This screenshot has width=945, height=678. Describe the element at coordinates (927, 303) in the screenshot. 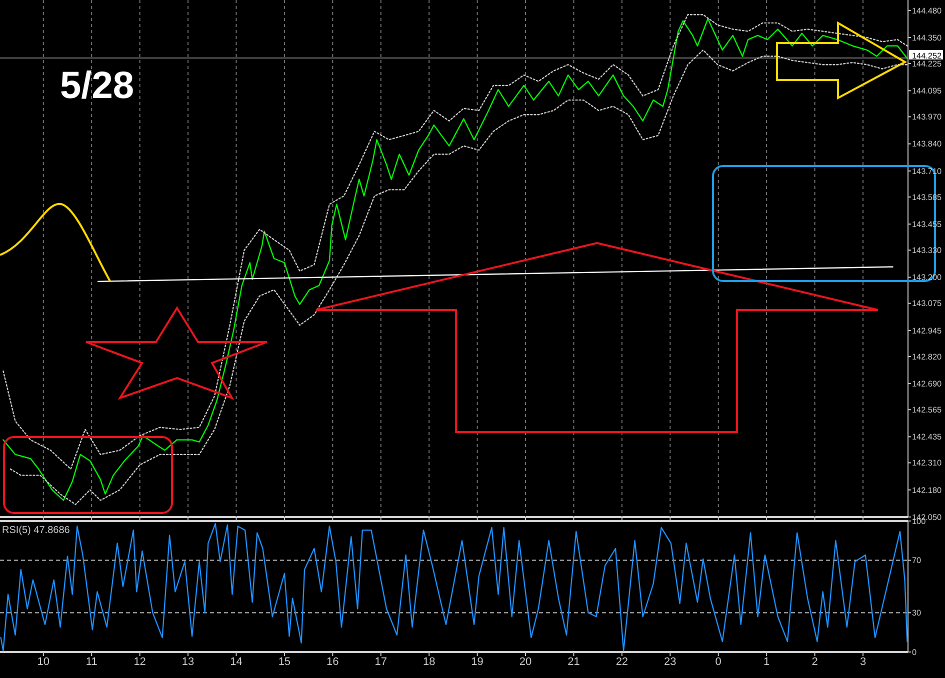

I see `y-tick-label: 143.075` at that location.